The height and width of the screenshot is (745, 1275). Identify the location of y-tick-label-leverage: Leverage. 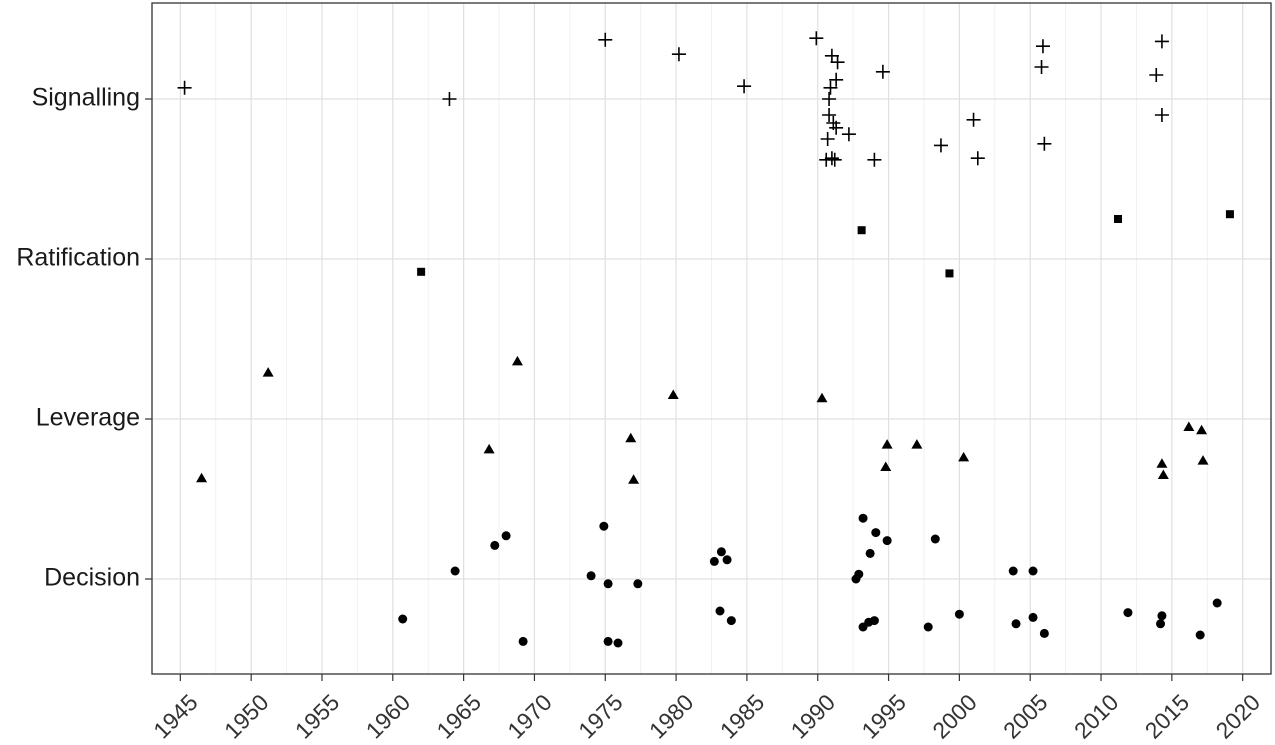
(88, 418).